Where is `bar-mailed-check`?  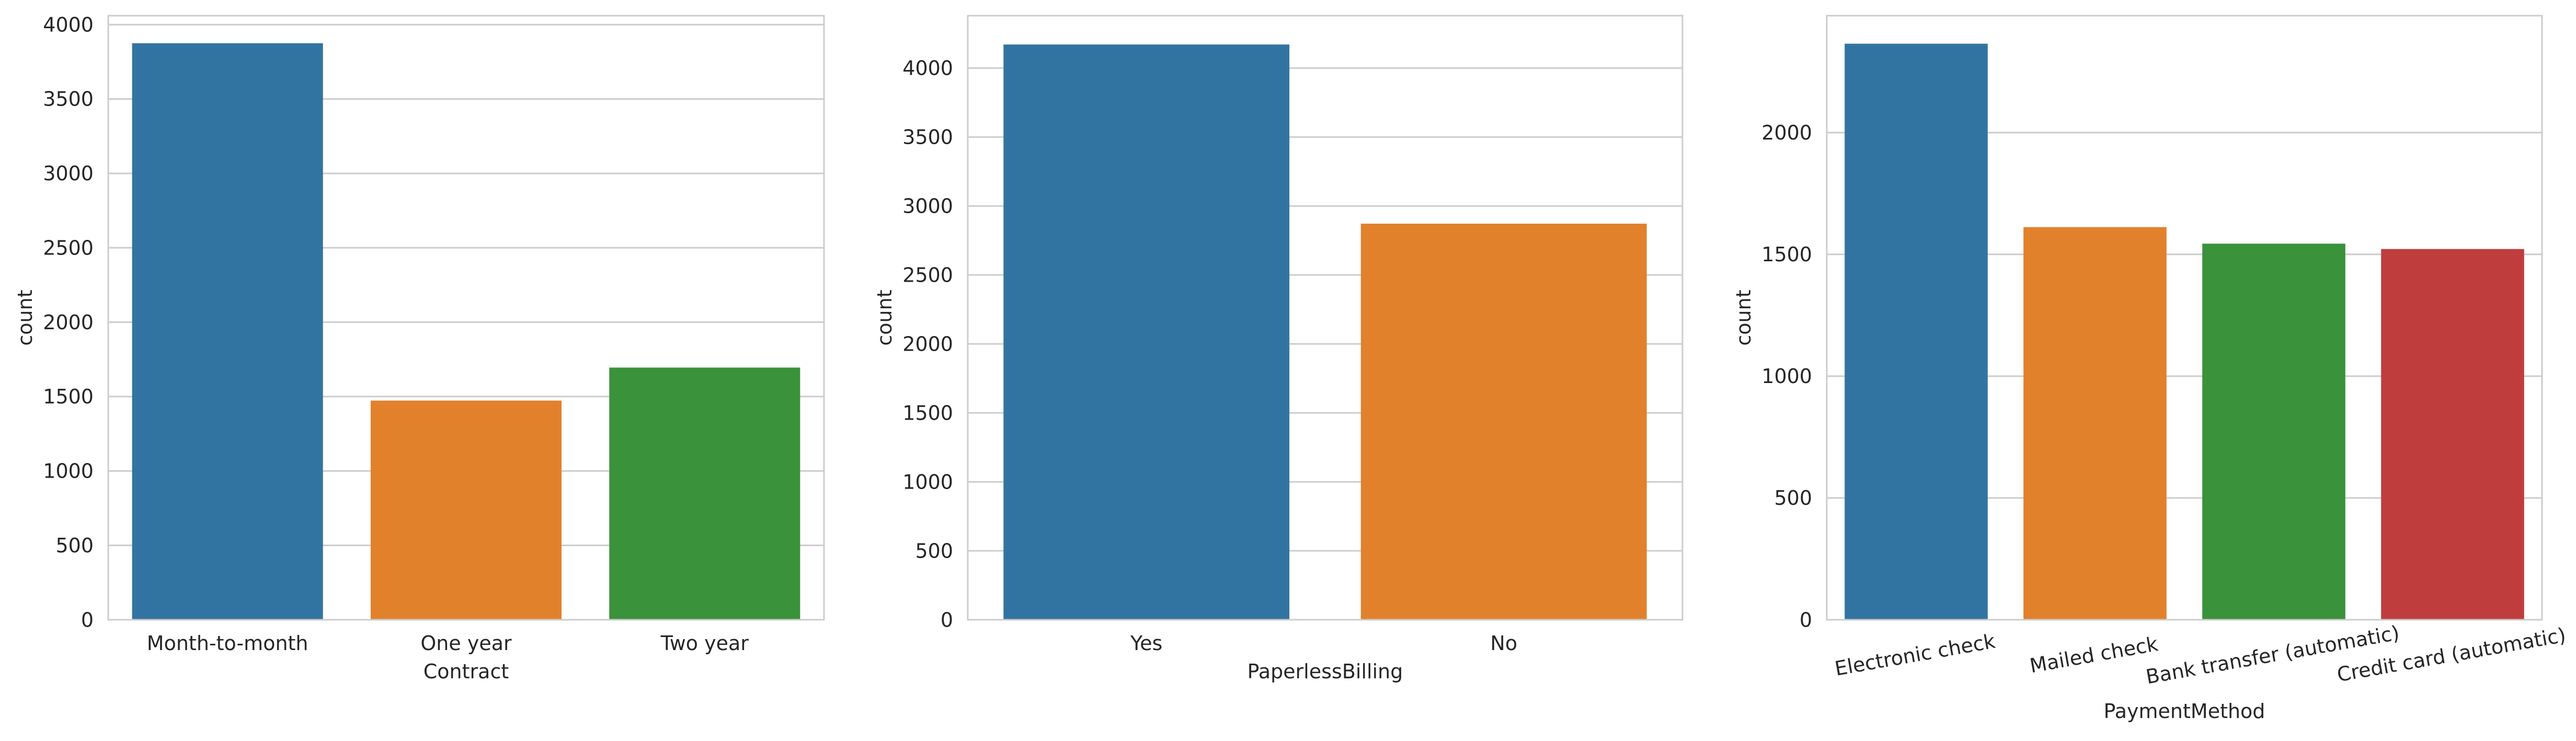 bar-mailed-check is located at coordinates (2095, 423).